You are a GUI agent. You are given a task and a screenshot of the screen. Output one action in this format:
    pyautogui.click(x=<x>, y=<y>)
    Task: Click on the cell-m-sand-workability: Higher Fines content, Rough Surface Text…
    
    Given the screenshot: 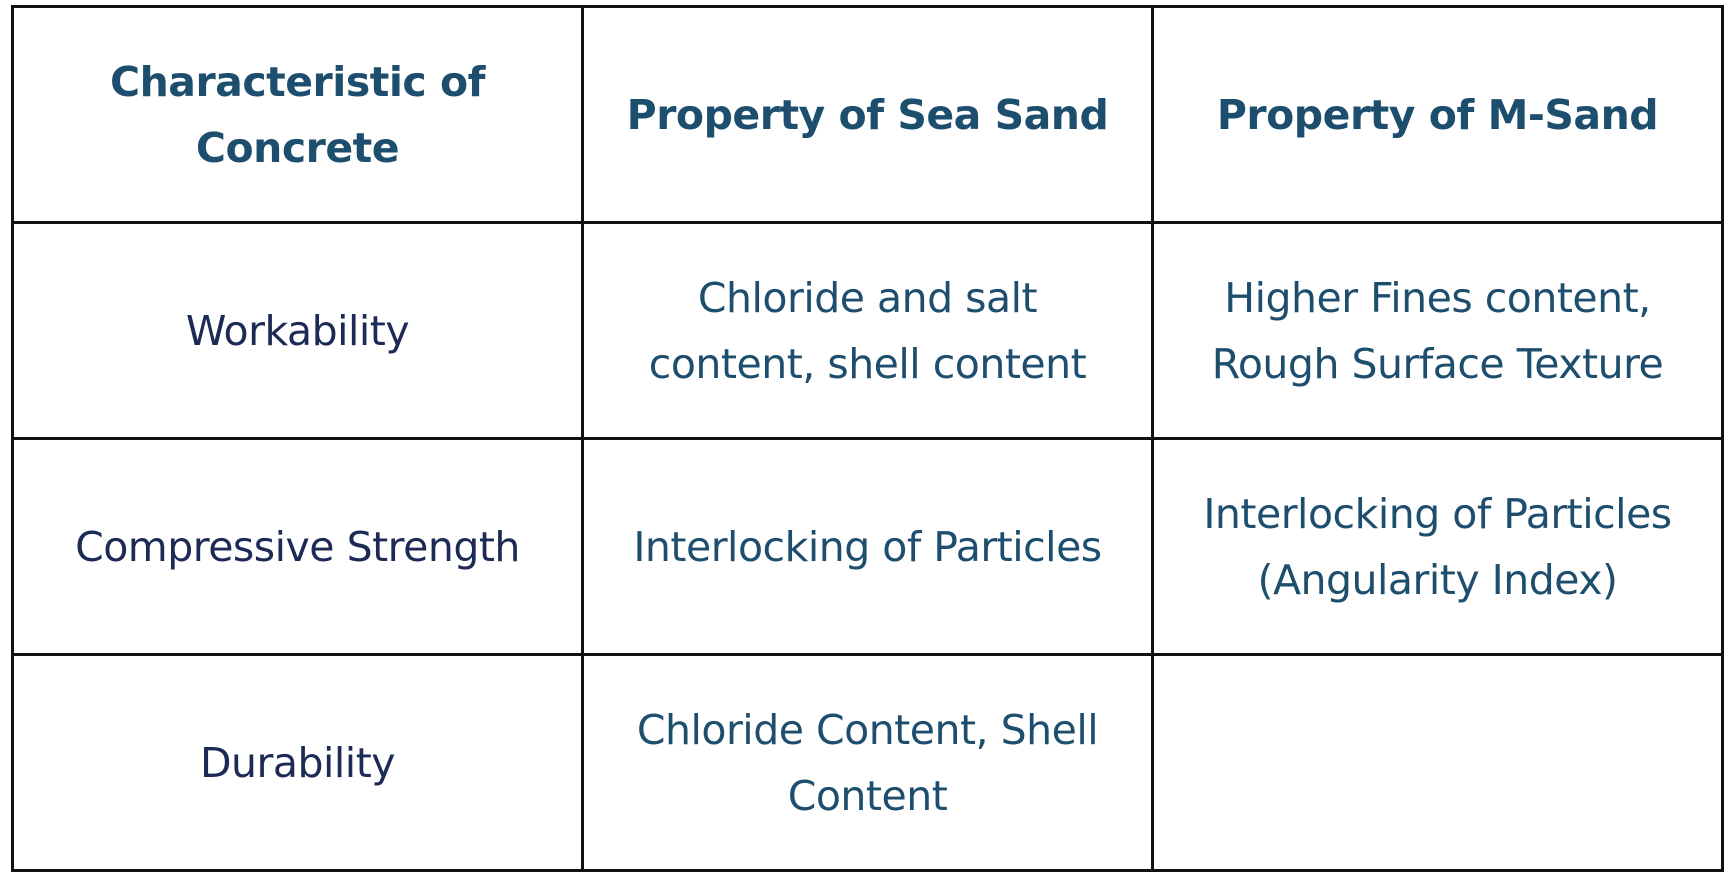 What is the action you would take?
    pyautogui.click(x=1437, y=330)
    